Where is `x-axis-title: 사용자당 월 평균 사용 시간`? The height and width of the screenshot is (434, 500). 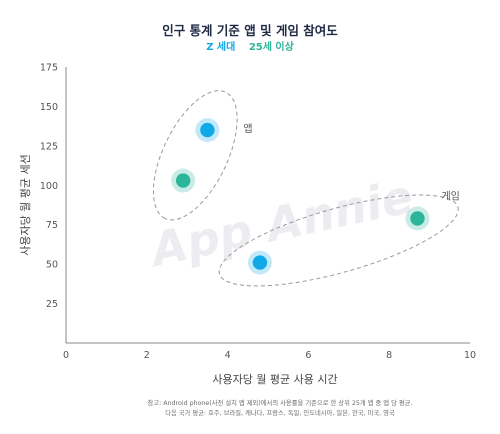
x-axis-title: 사용자당 월 평균 사용 시간 is located at coordinates (274, 379).